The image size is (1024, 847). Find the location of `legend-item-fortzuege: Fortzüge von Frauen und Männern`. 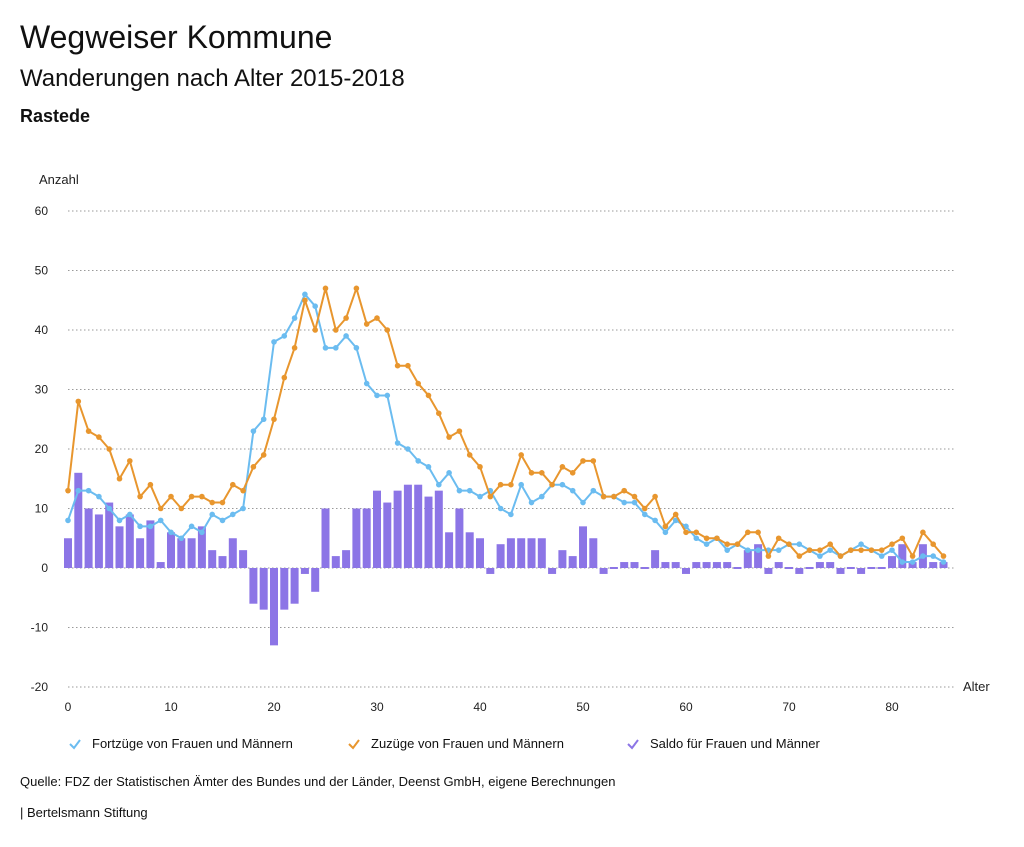

legend-item-fortzuege: Fortzüge von Frauen und Männern is located at coordinates (180, 743).